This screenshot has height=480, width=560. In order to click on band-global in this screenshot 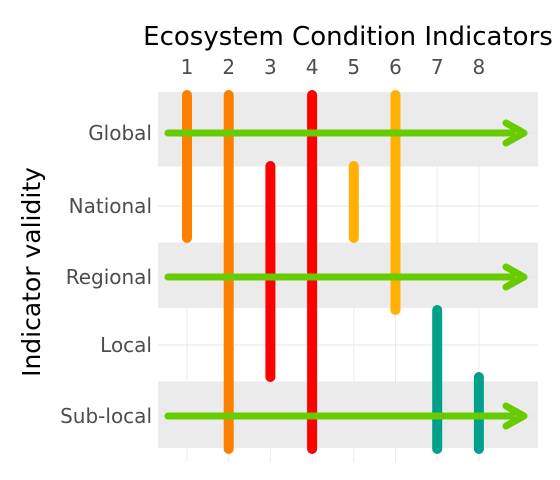, I will do `click(348, 129)`.